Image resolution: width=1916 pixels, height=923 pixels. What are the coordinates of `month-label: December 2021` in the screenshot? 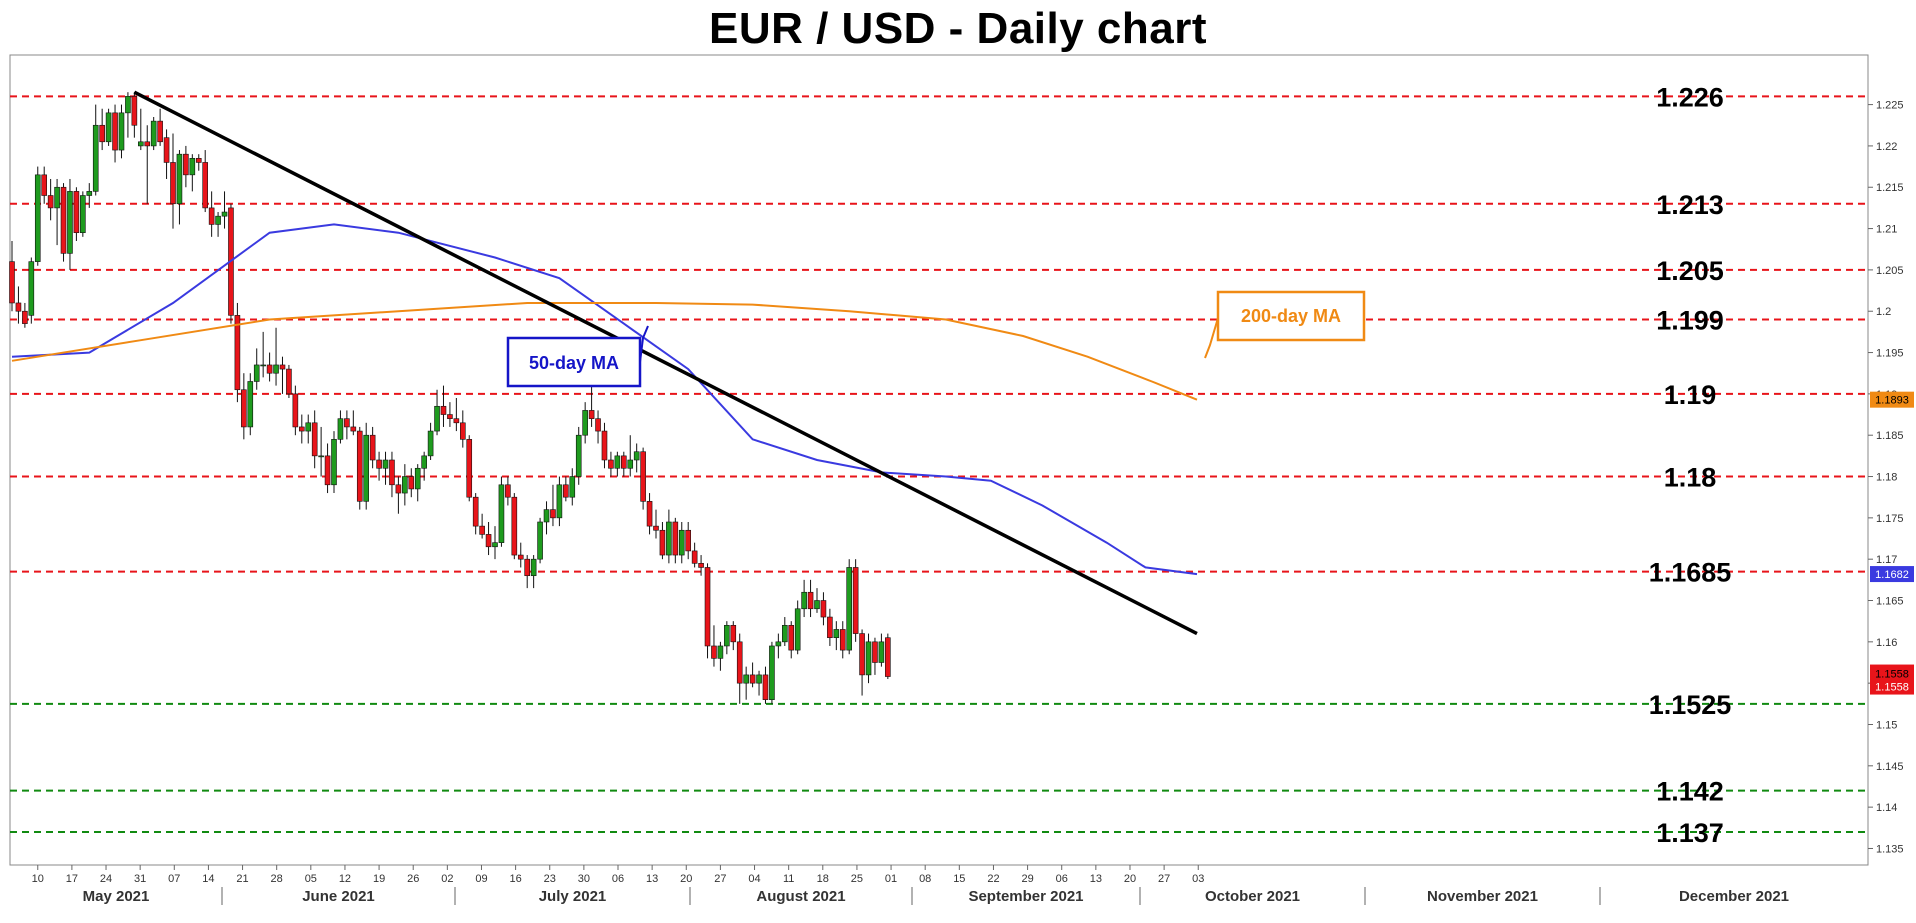 It's located at (1734, 896).